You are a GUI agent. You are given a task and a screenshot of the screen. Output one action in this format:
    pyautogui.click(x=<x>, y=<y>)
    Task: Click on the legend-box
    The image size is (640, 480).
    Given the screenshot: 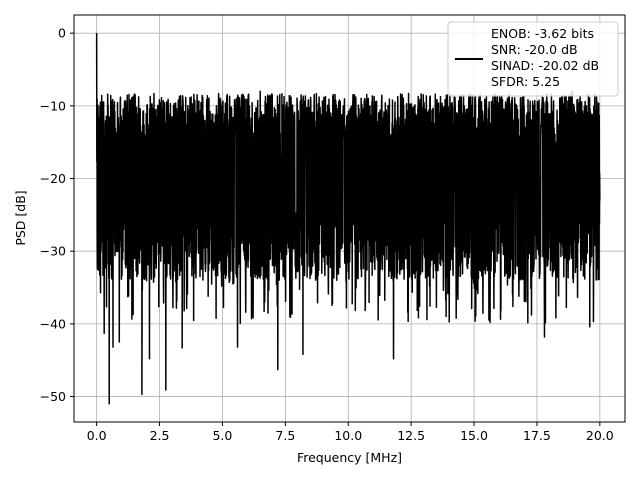 What is the action you would take?
    pyautogui.click(x=533, y=59)
    